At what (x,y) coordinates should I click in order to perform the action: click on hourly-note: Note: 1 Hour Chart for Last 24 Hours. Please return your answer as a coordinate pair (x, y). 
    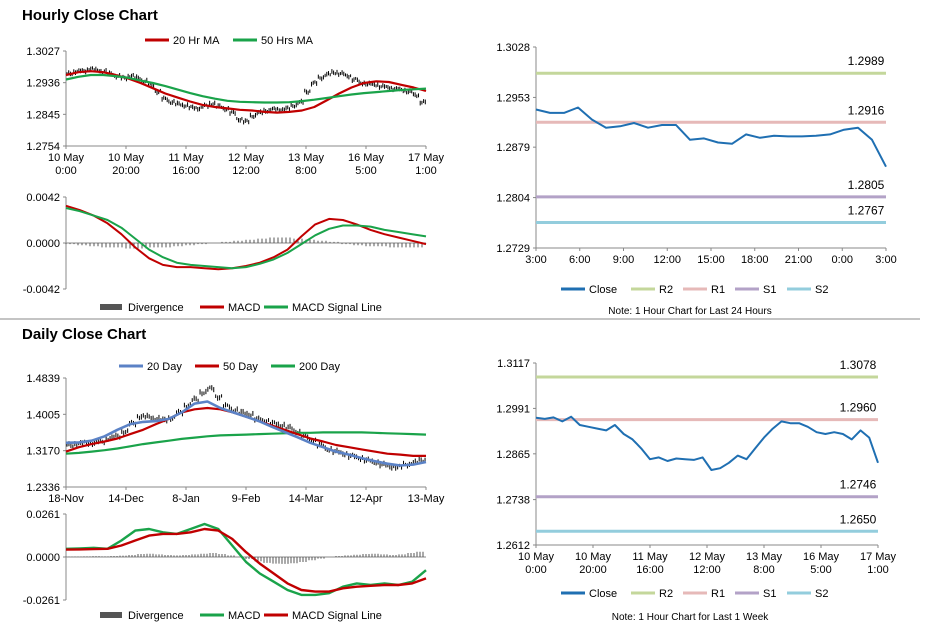
    Looking at the image, I should click on (689, 311).